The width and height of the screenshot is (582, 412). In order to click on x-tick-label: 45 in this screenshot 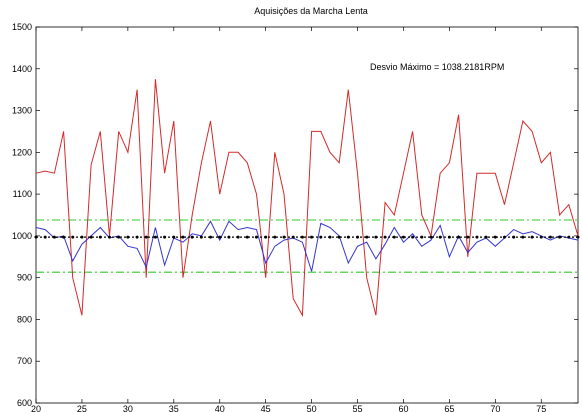, I will do `click(266, 408)`.